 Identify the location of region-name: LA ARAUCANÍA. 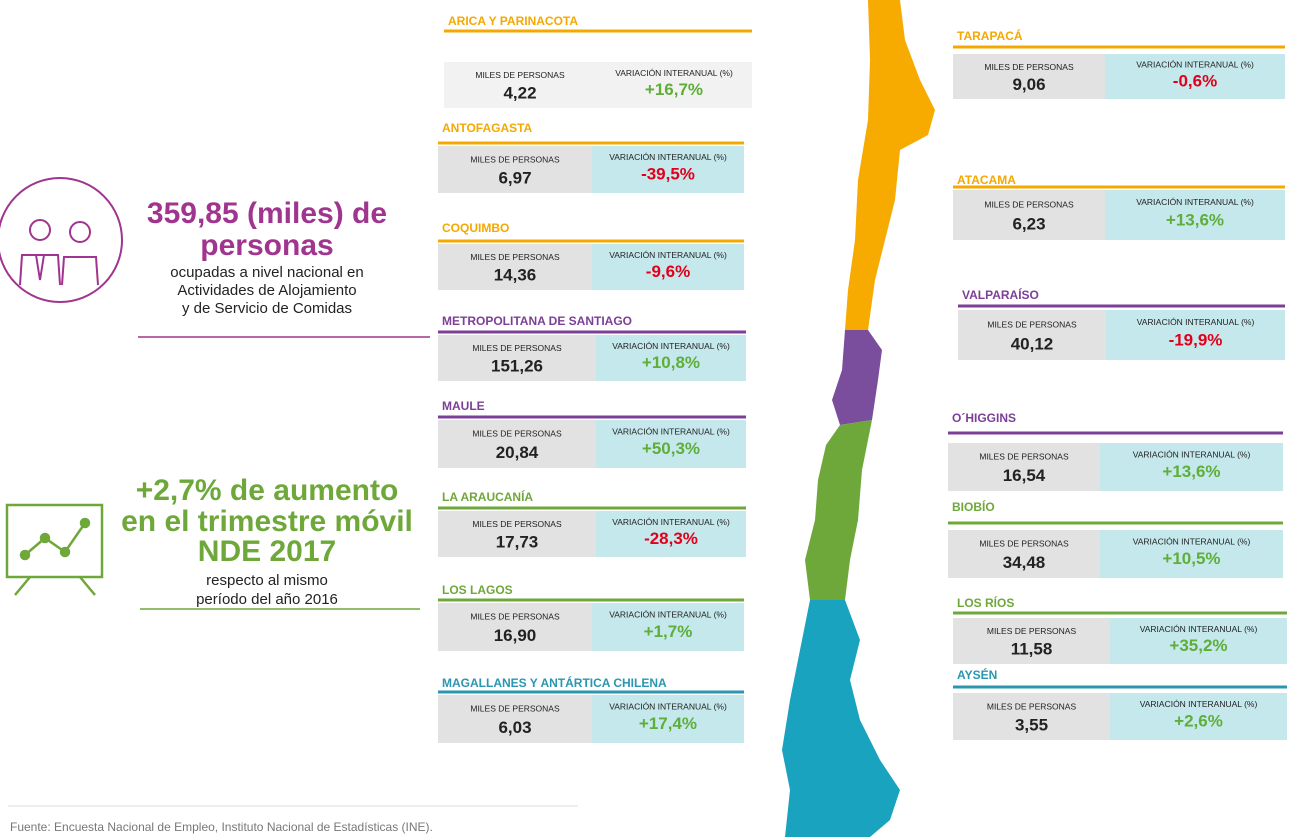
(487, 496).